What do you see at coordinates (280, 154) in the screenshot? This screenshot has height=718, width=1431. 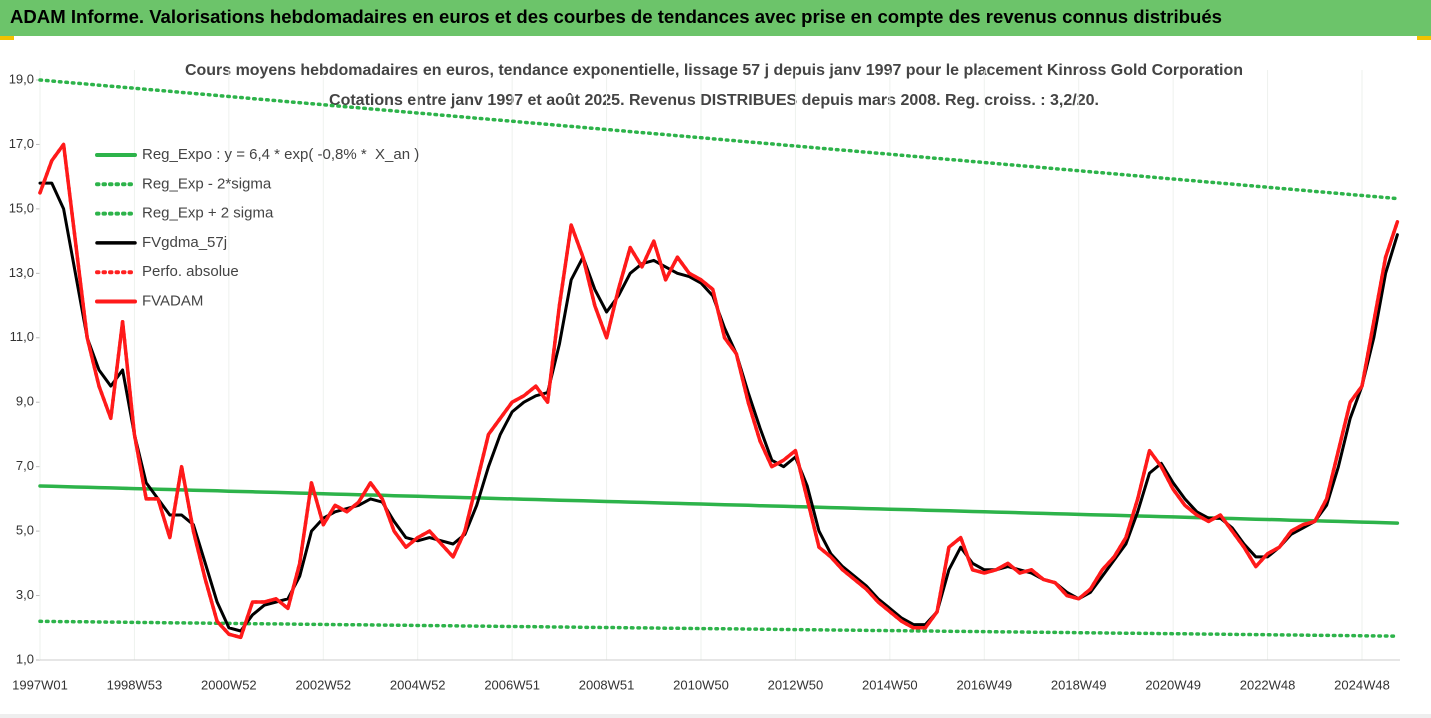 I see `legend-label: Reg_Expo : y = 6,4 * exp( -0,8% * X_an )` at bounding box center [280, 154].